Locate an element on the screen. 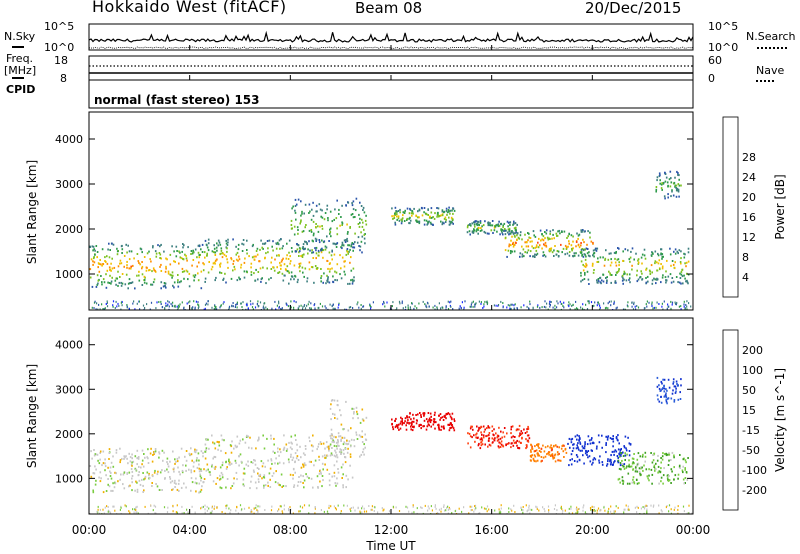 This screenshot has width=800, height=554. power-colorbar-tick-label: 24 is located at coordinates (749, 177).